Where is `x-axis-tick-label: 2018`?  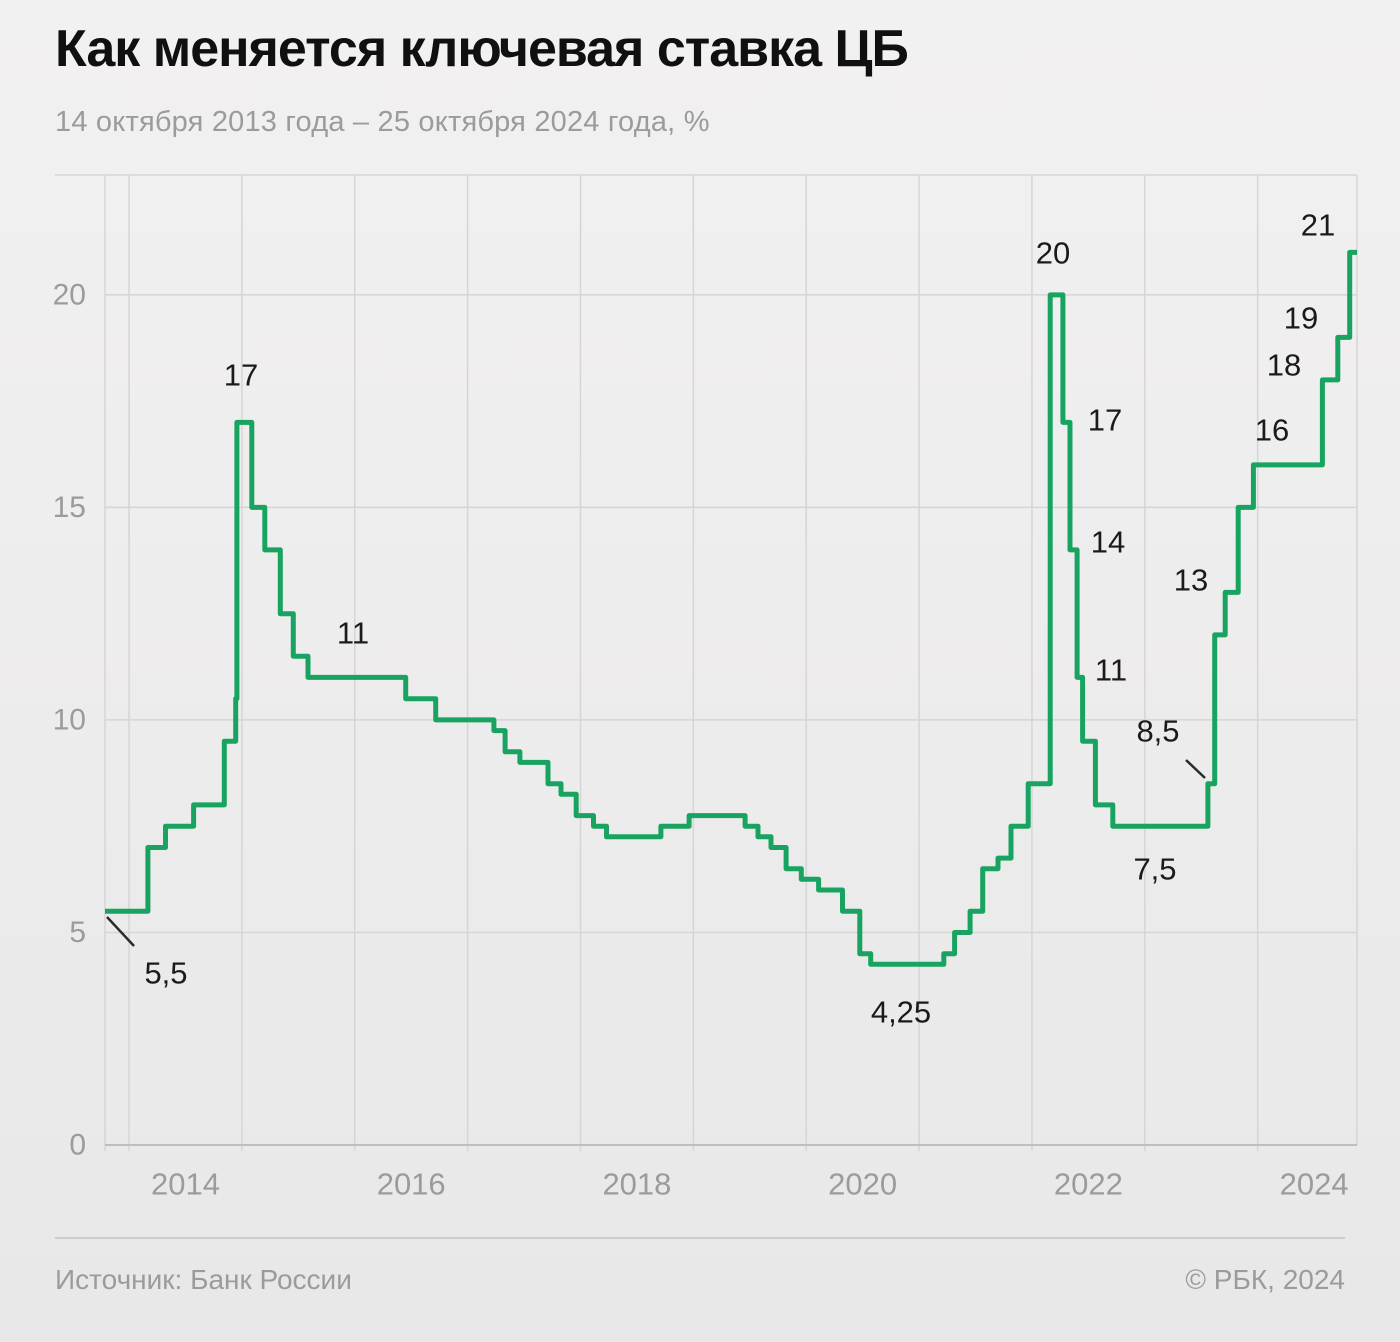
x-axis-tick-label: 2018 is located at coordinates (636, 1184).